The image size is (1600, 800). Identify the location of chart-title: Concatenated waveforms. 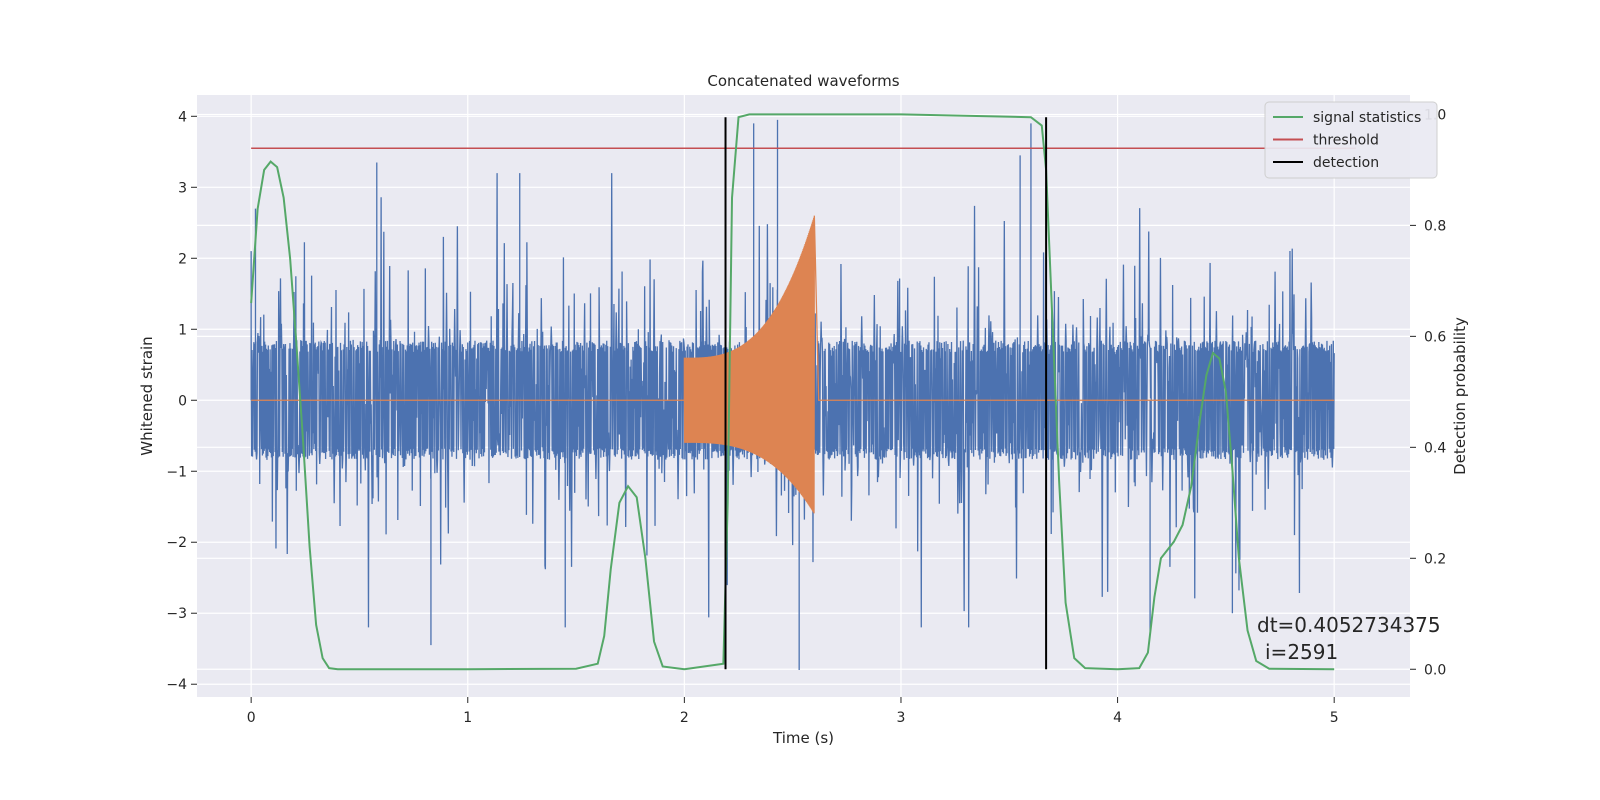
(803, 81).